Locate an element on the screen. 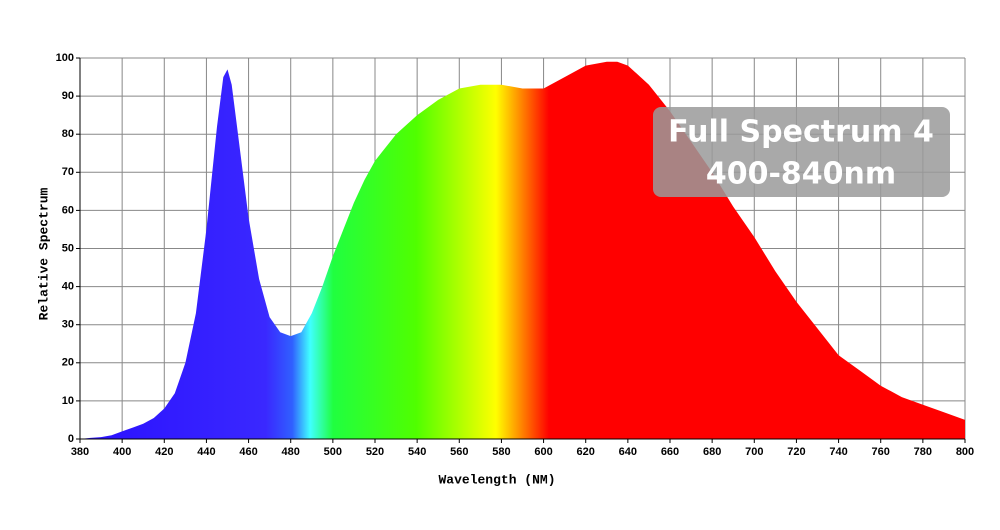 The width and height of the screenshot is (1000, 530). x-tick-label: 800 is located at coordinates (965, 452).